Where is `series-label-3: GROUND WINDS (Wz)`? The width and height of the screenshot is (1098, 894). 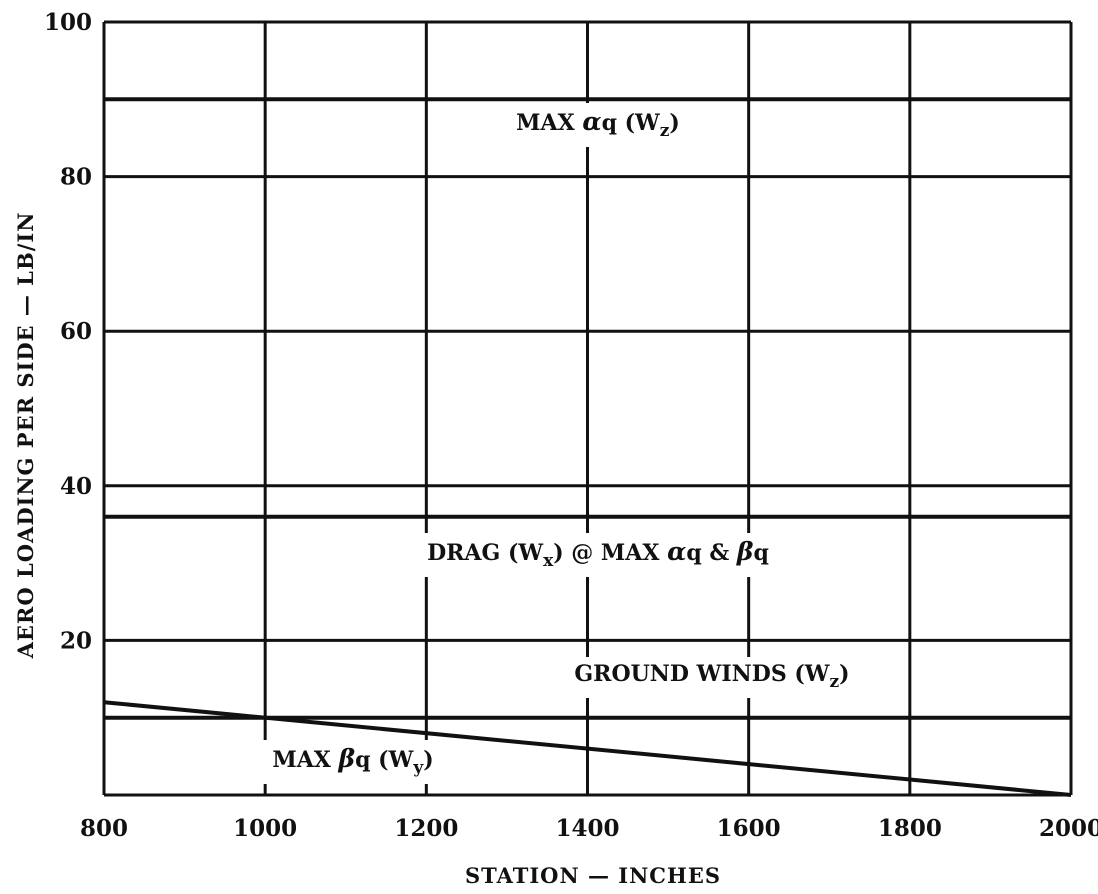
series-label-3: GROUND WINDS (Wz) is located at coordinates (712, 677).